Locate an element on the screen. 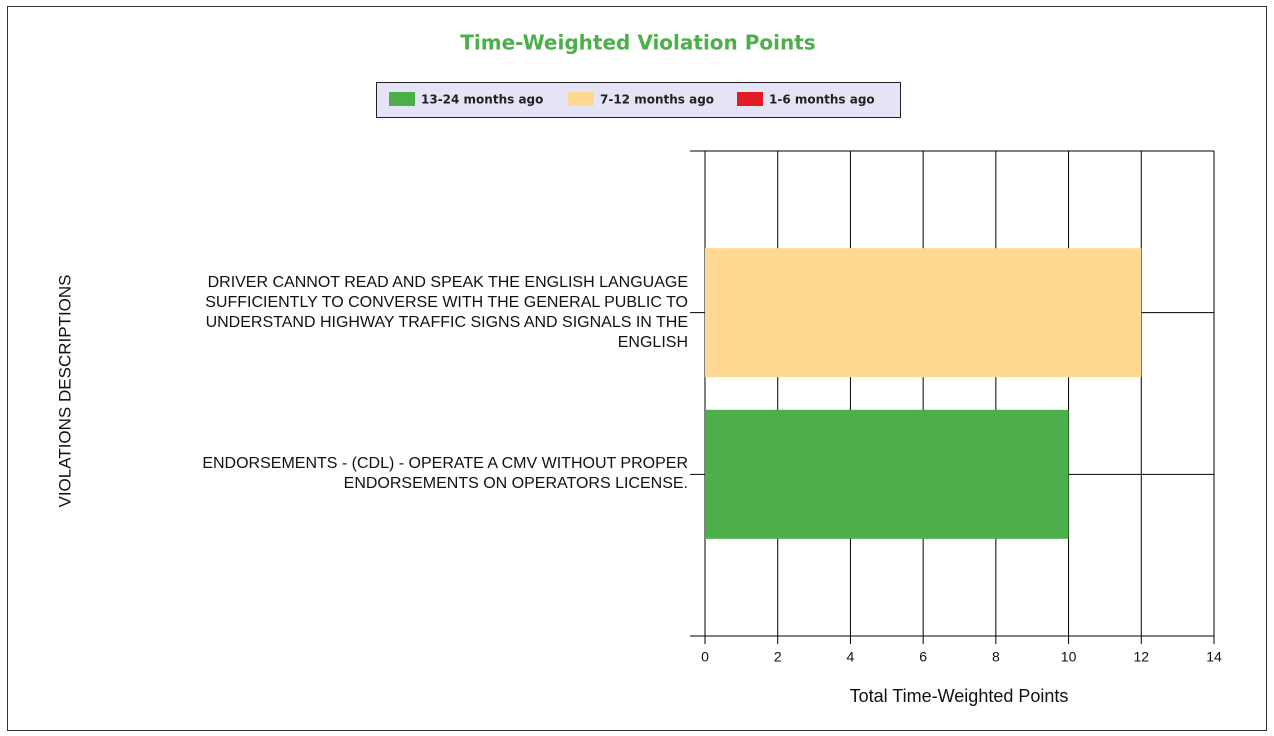 This screenshot has height=736, width=1274. x-tick-label: 2 is located at coordinates (778, 657).